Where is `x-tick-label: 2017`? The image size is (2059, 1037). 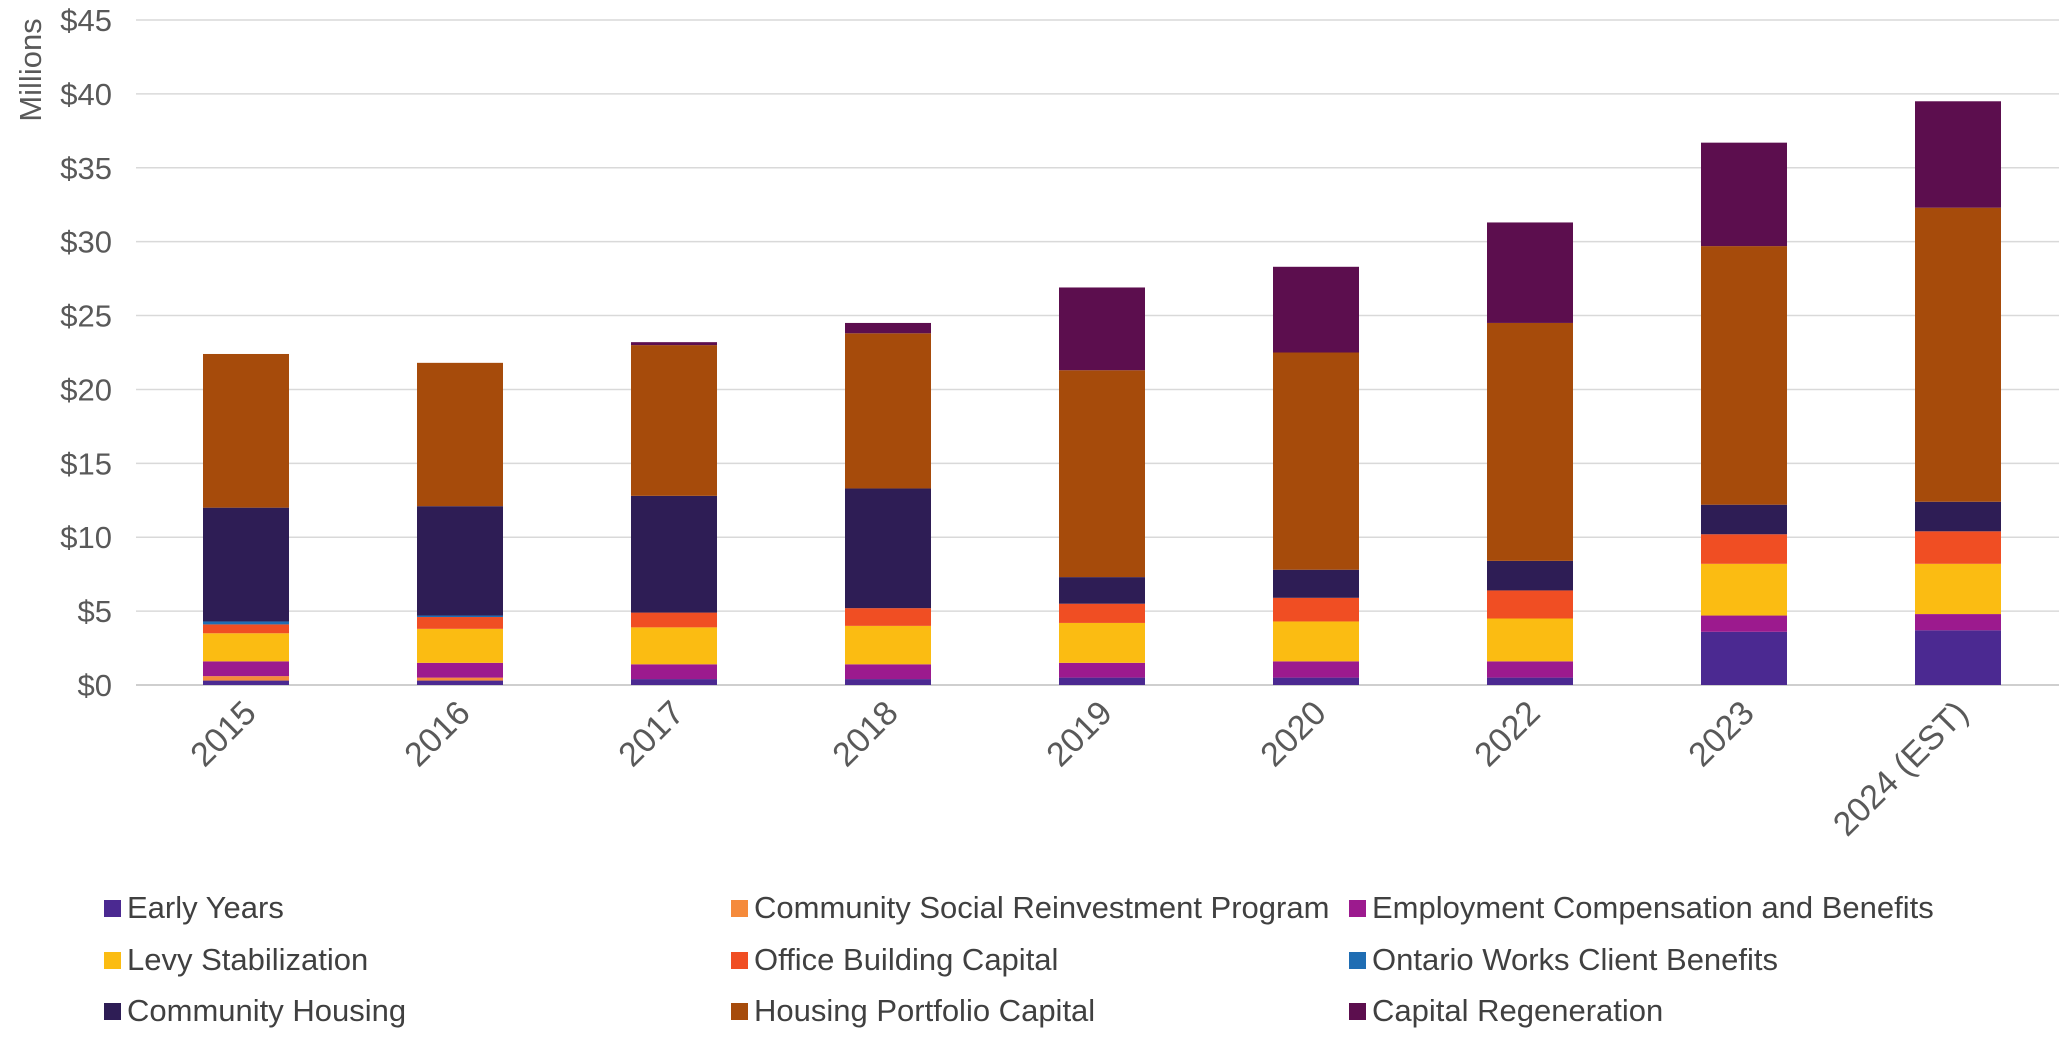
x-tick-label: 2017 is located at coordinates (651, 734).